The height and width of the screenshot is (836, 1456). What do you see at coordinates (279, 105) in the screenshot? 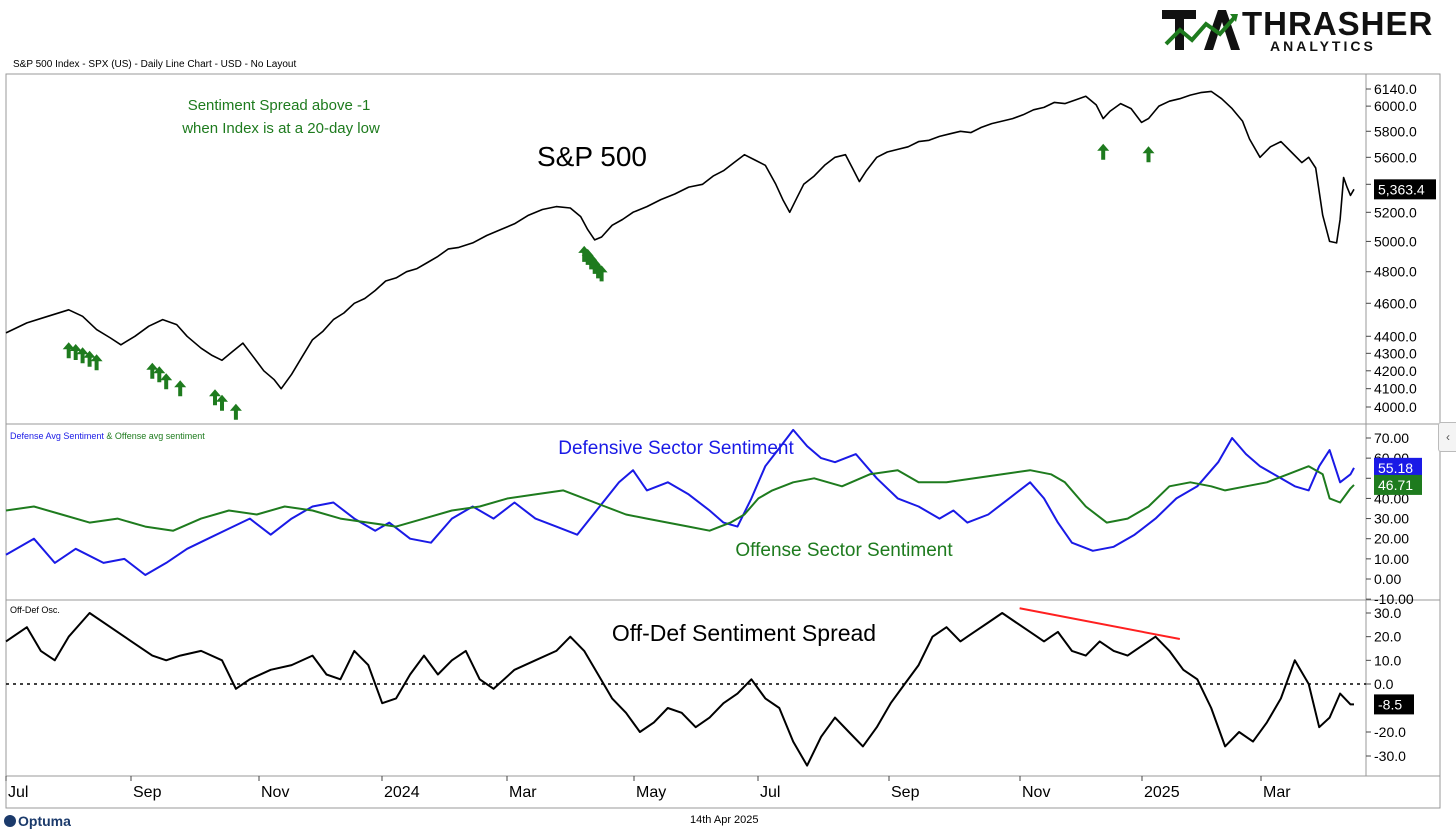
I see `annotation-line-1: Sentiment Spread above -1` at bounding box center [279, 105].